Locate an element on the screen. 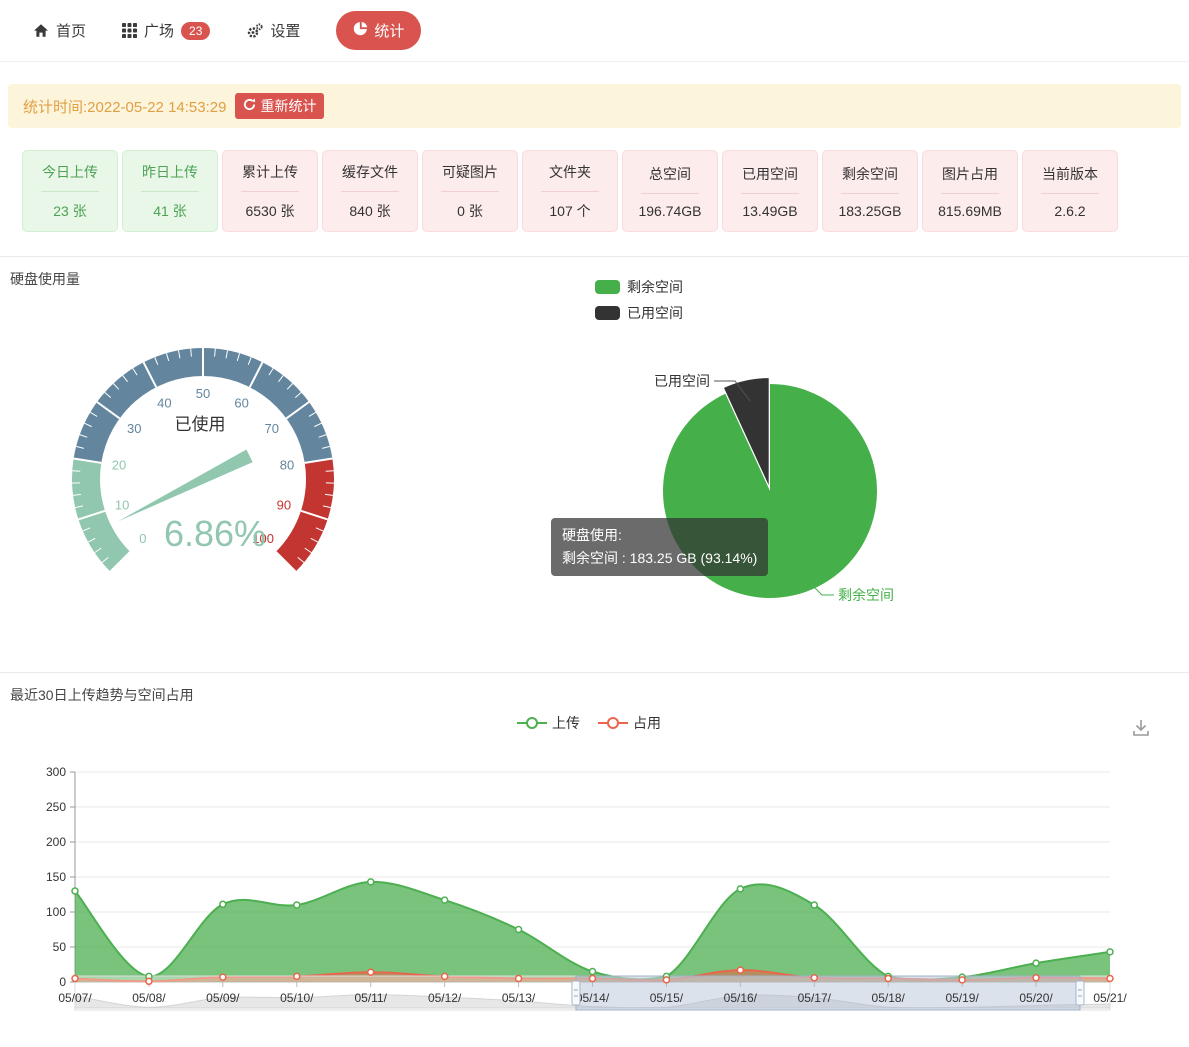 This screenshot has width=1189, height=1047. svg-text: 70 is located at coordinates (272, 428).